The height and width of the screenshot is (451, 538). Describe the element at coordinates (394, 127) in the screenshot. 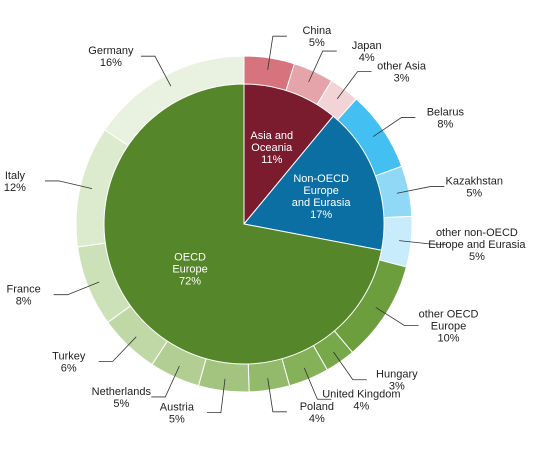

I see `leader-belarus` at that location.